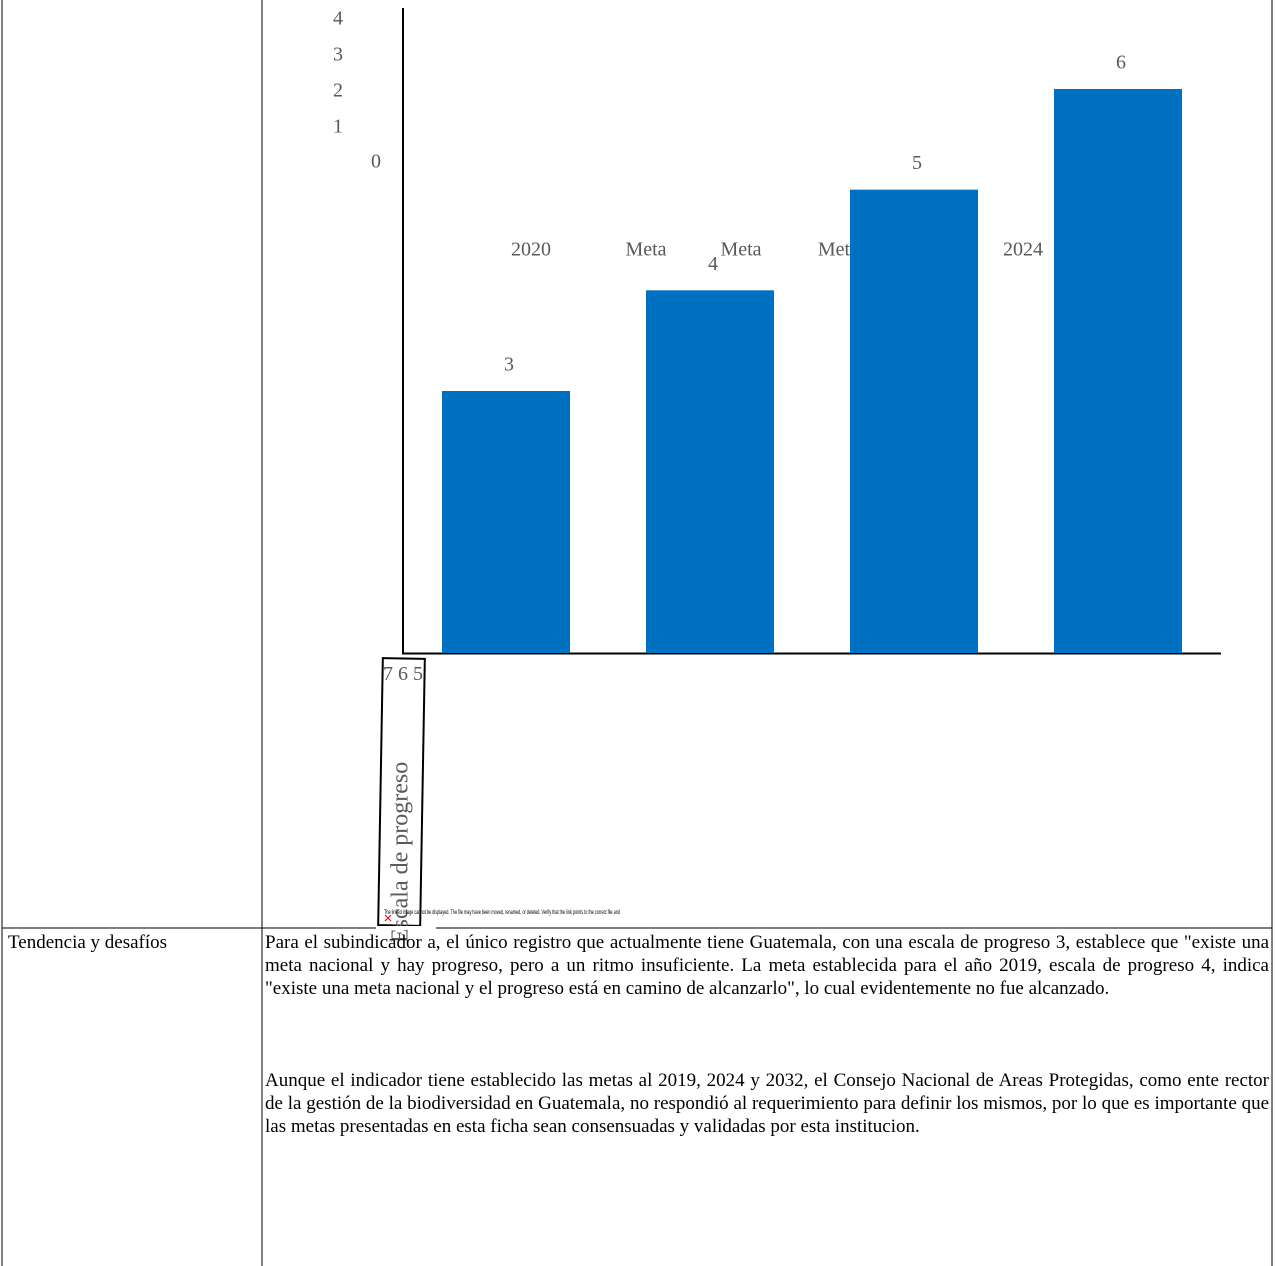  I want to click on axis-title-frame, so click(401, 792).